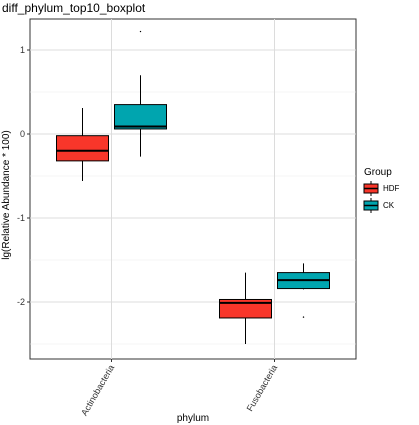  What do you see at coordinates (371, 205) in the screenshot?
I see `legend-key-CK` at bounding box center [371, 205].